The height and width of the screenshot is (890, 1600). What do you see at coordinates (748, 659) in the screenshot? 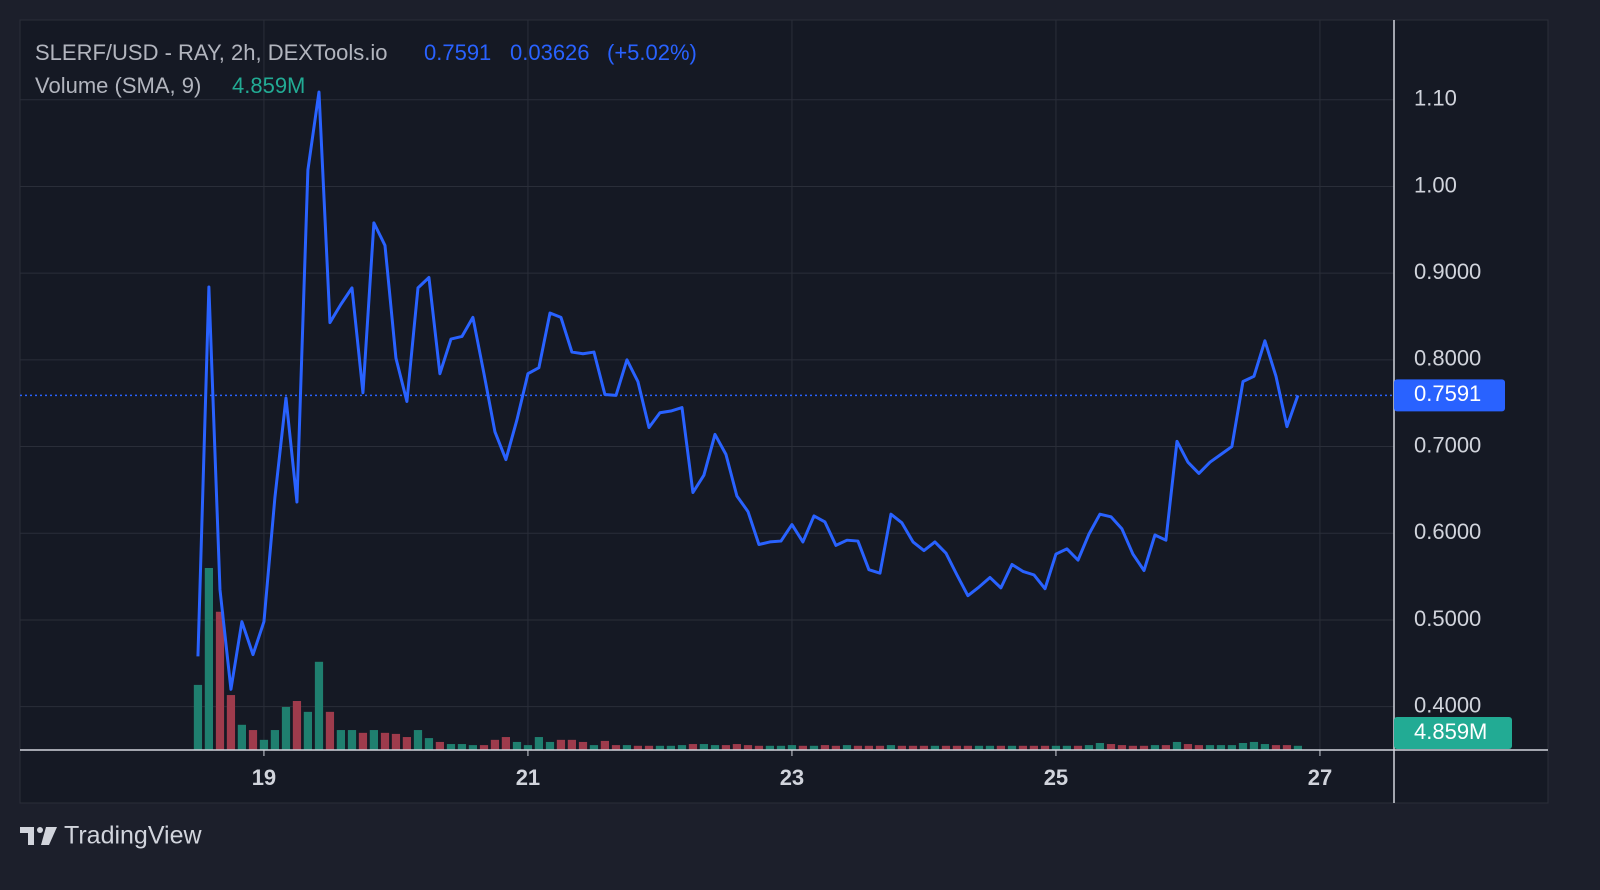
I see `volume-pane` at bounding box center [748, 659].